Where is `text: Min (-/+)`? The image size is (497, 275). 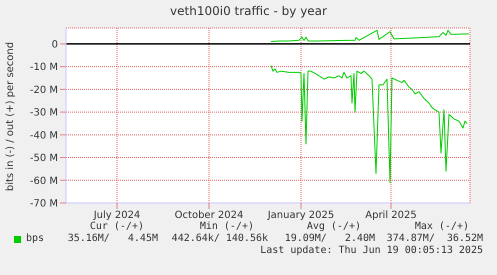
text: Min (-/+) is located at coordinates (227, 226).